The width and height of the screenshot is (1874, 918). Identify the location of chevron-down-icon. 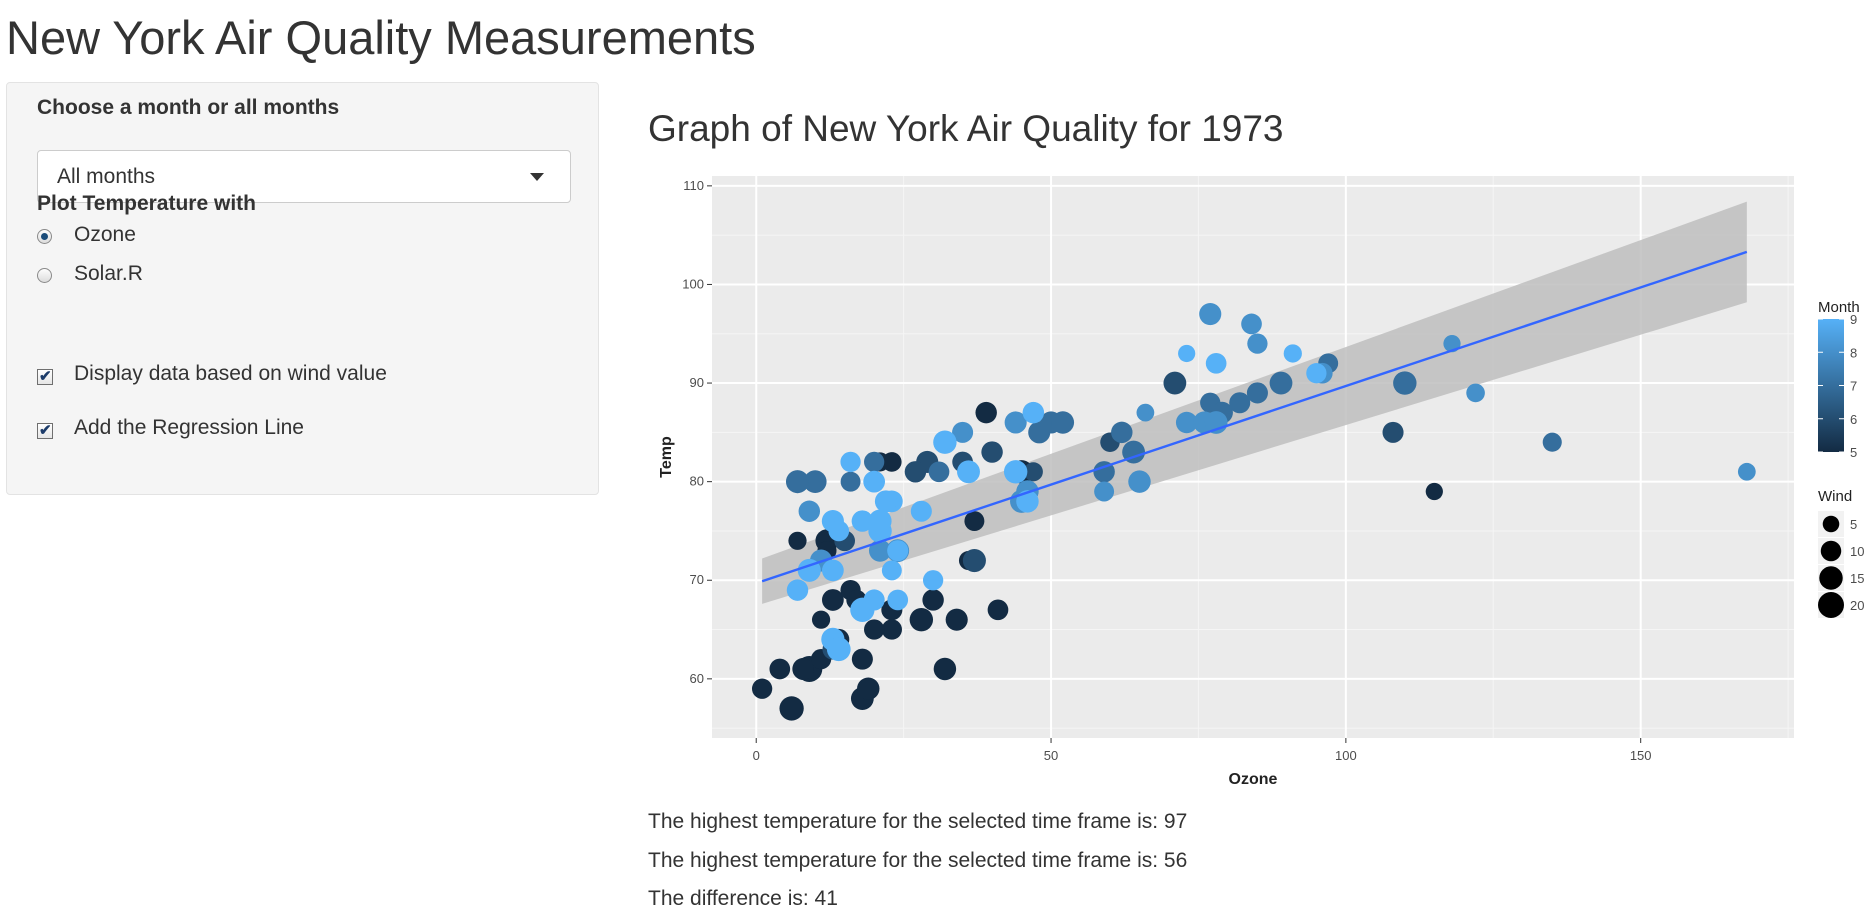
(537, 177).